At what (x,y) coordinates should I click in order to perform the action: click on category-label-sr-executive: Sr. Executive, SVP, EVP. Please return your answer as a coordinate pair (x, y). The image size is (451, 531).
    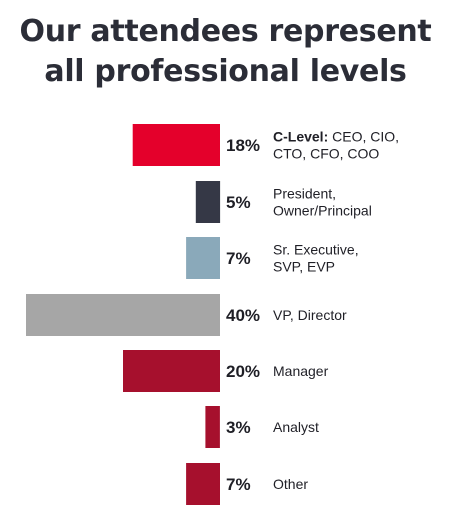
    Looking at the image, I should click on (316, 258).